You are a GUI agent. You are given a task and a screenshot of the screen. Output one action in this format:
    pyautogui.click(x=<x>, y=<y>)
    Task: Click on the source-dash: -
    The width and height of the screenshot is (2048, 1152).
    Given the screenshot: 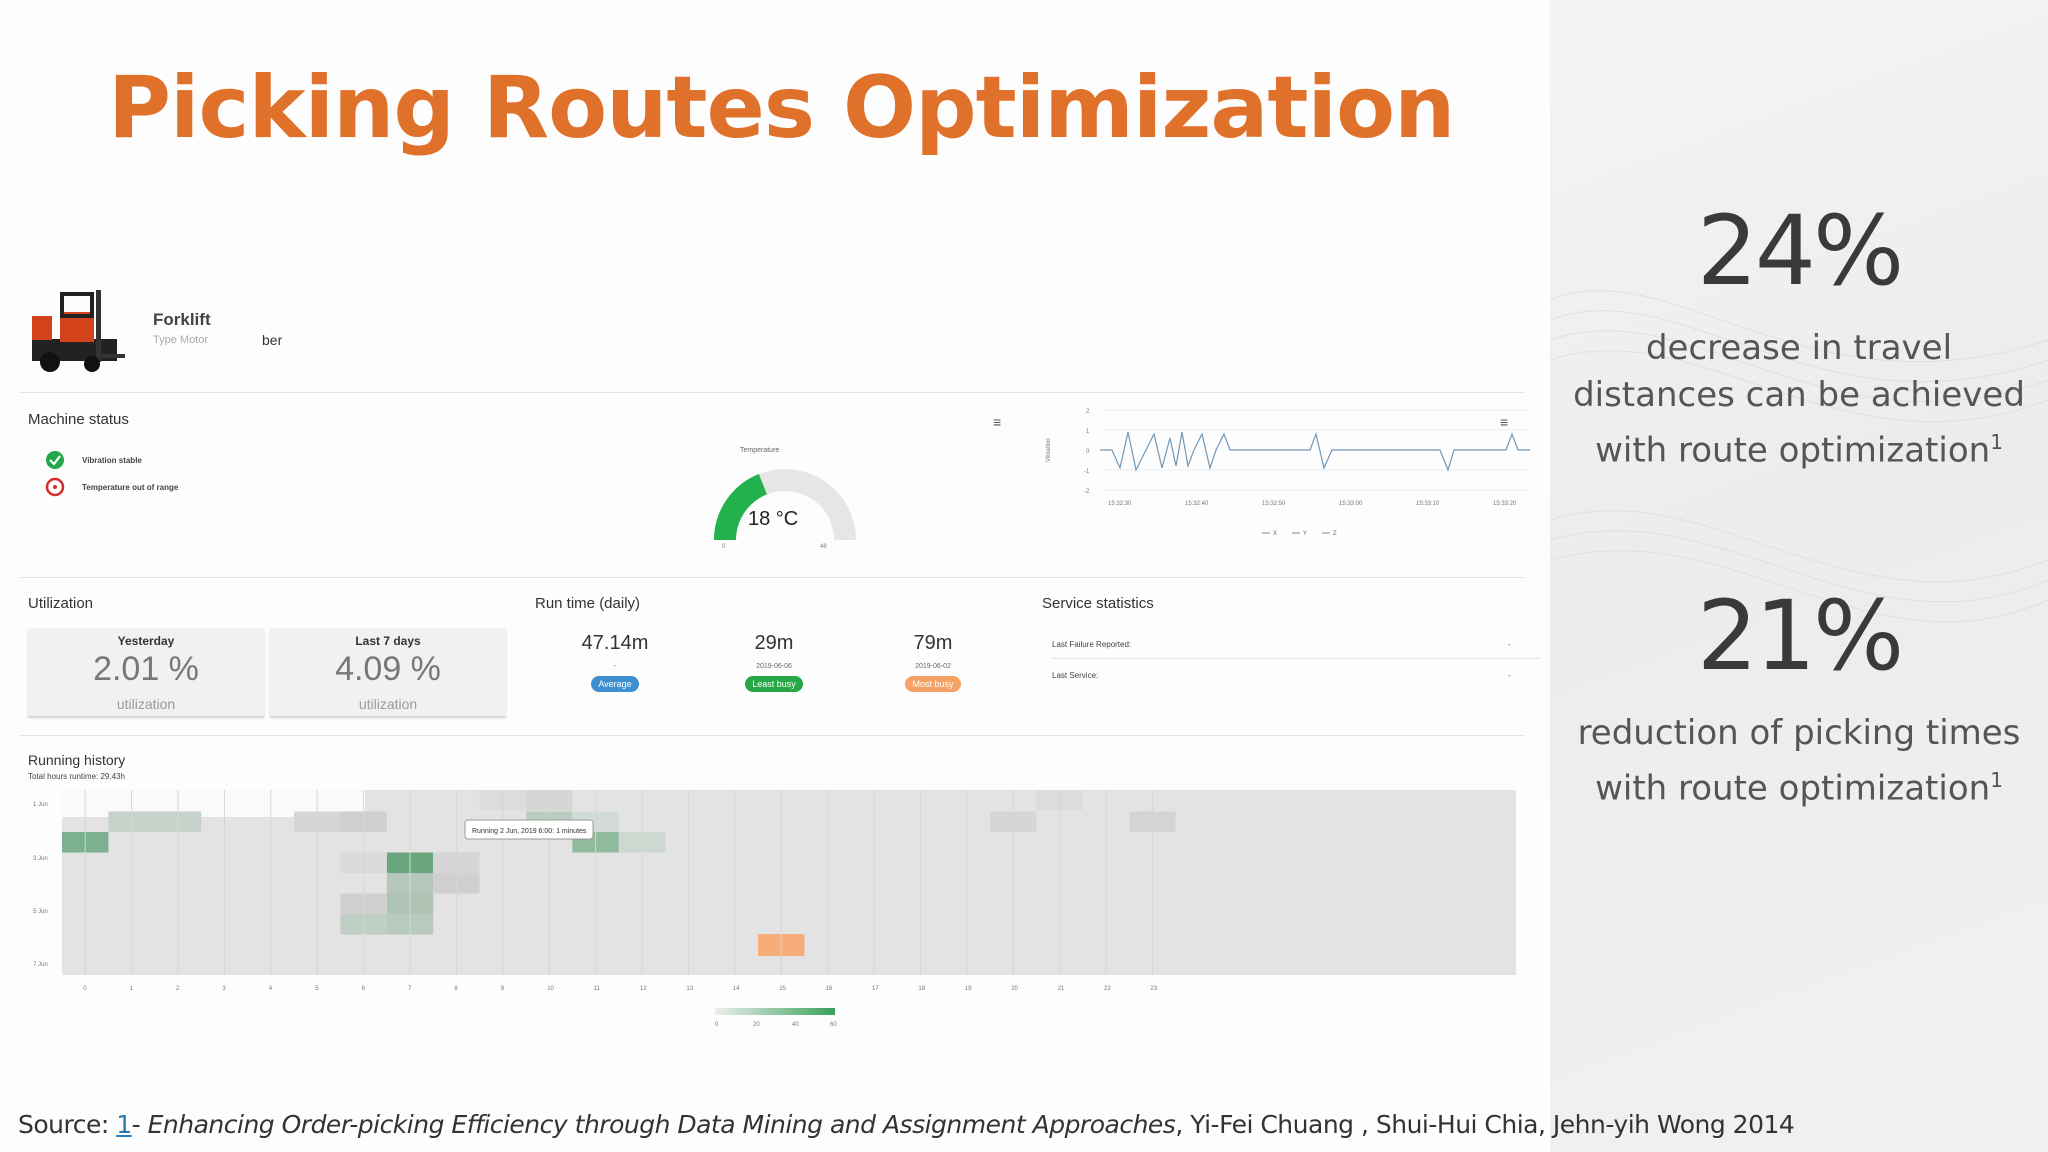 What is the action you would take?
    pyautogui.click(x=139, y=1124)
    